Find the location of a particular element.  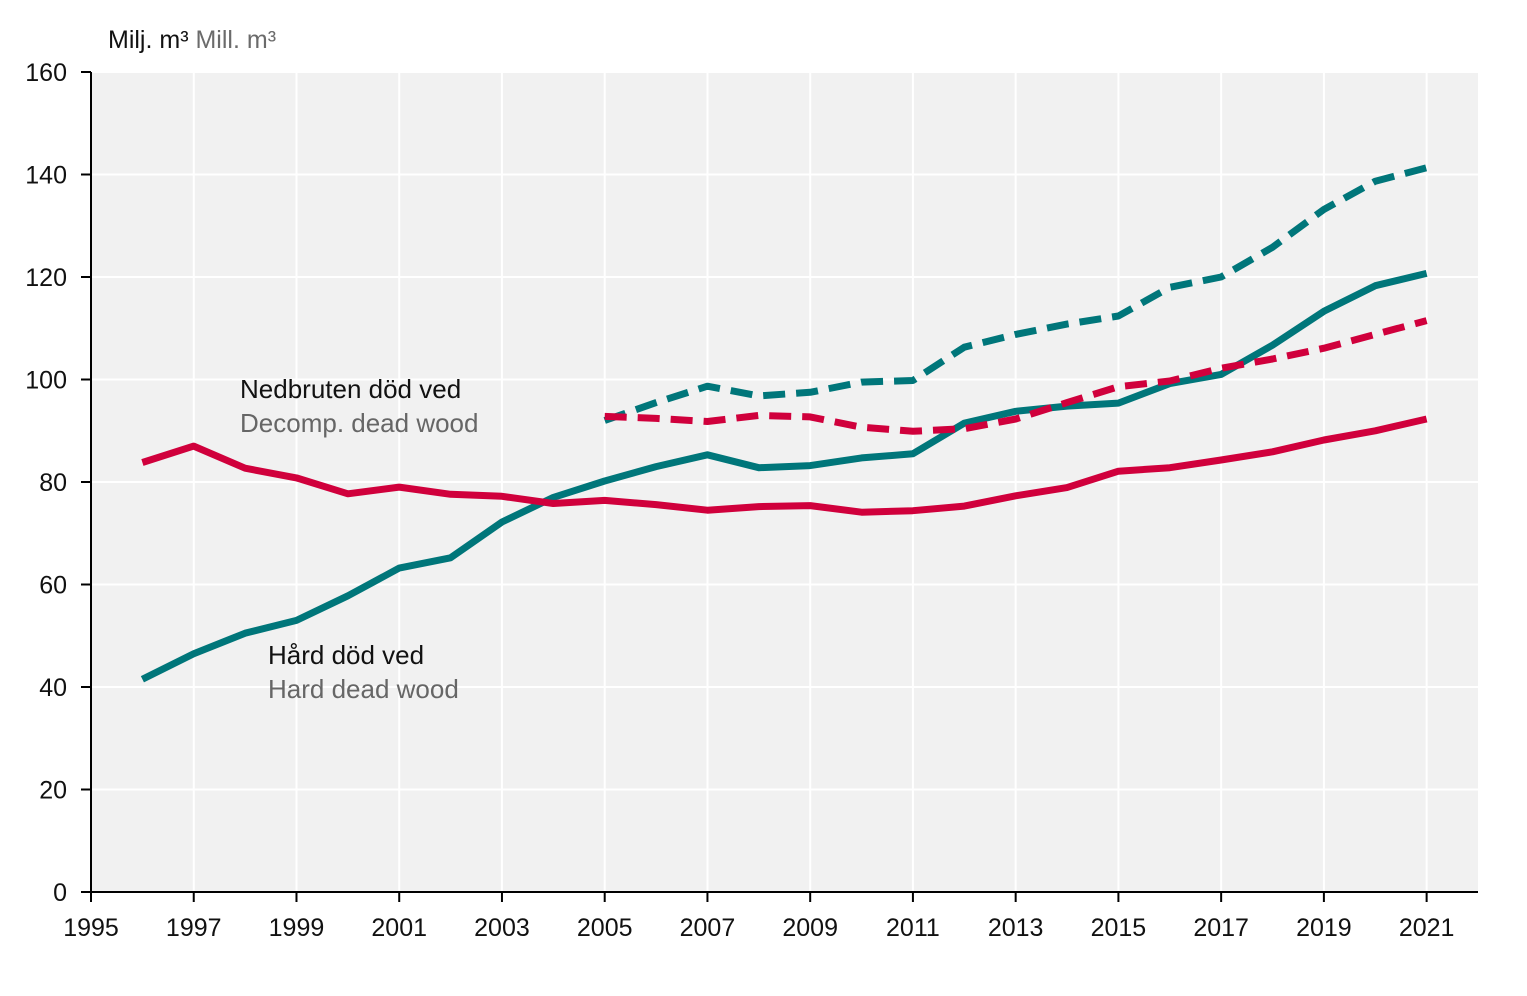

annotation-decomp-dead-wood: Nedbruten död ved Decomp. dead wood is located at coordinates (359, 406).